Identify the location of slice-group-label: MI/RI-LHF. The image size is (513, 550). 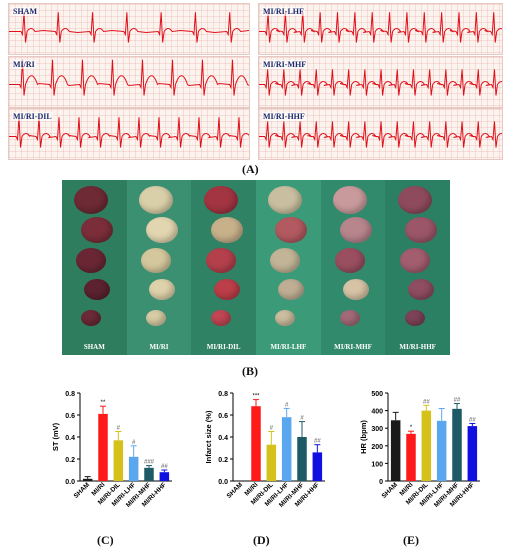
(288, 347).